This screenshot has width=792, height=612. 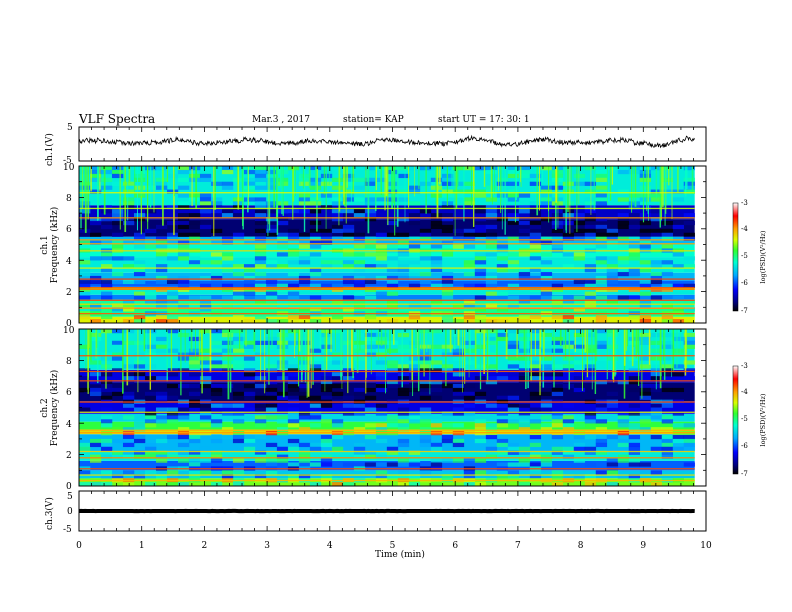 What do you see at coordinates (69, 293) in the screenshot?
I see `ch1-ytick-2: 2` at bounding box center [69, 293].